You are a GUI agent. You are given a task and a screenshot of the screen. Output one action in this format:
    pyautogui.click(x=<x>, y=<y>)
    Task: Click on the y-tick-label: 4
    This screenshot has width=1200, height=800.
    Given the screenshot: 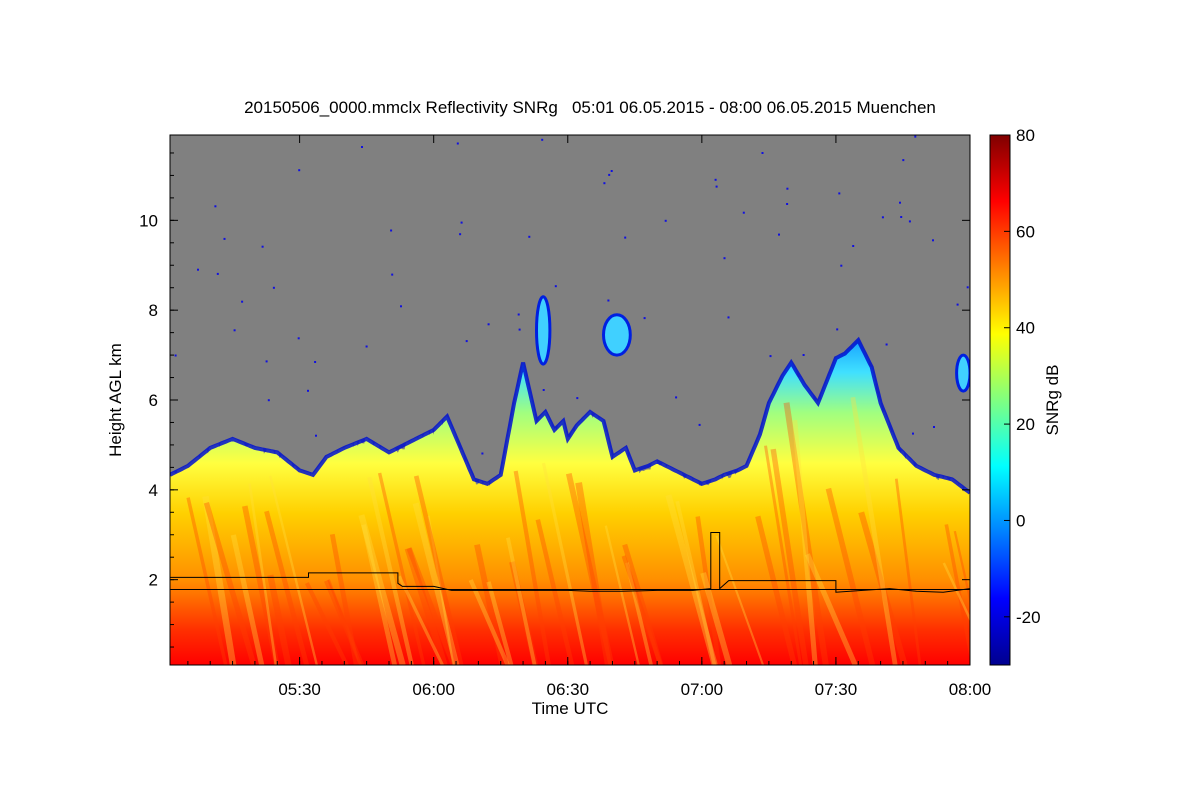 What is the action you would take?
    pyautogui.click(x=153, y=490)
    